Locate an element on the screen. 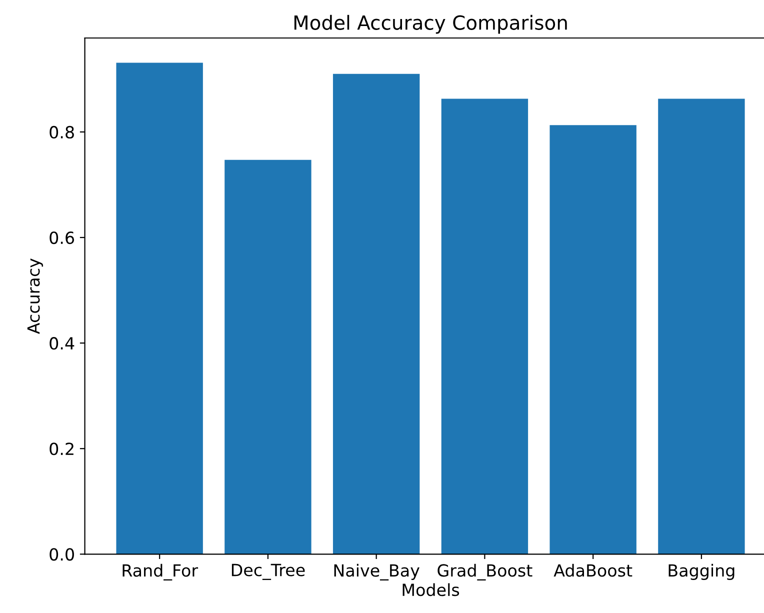 The width and height of the screenshot is (764, 613). x-tick-label: Bagging is located at coordinates (701, 572).